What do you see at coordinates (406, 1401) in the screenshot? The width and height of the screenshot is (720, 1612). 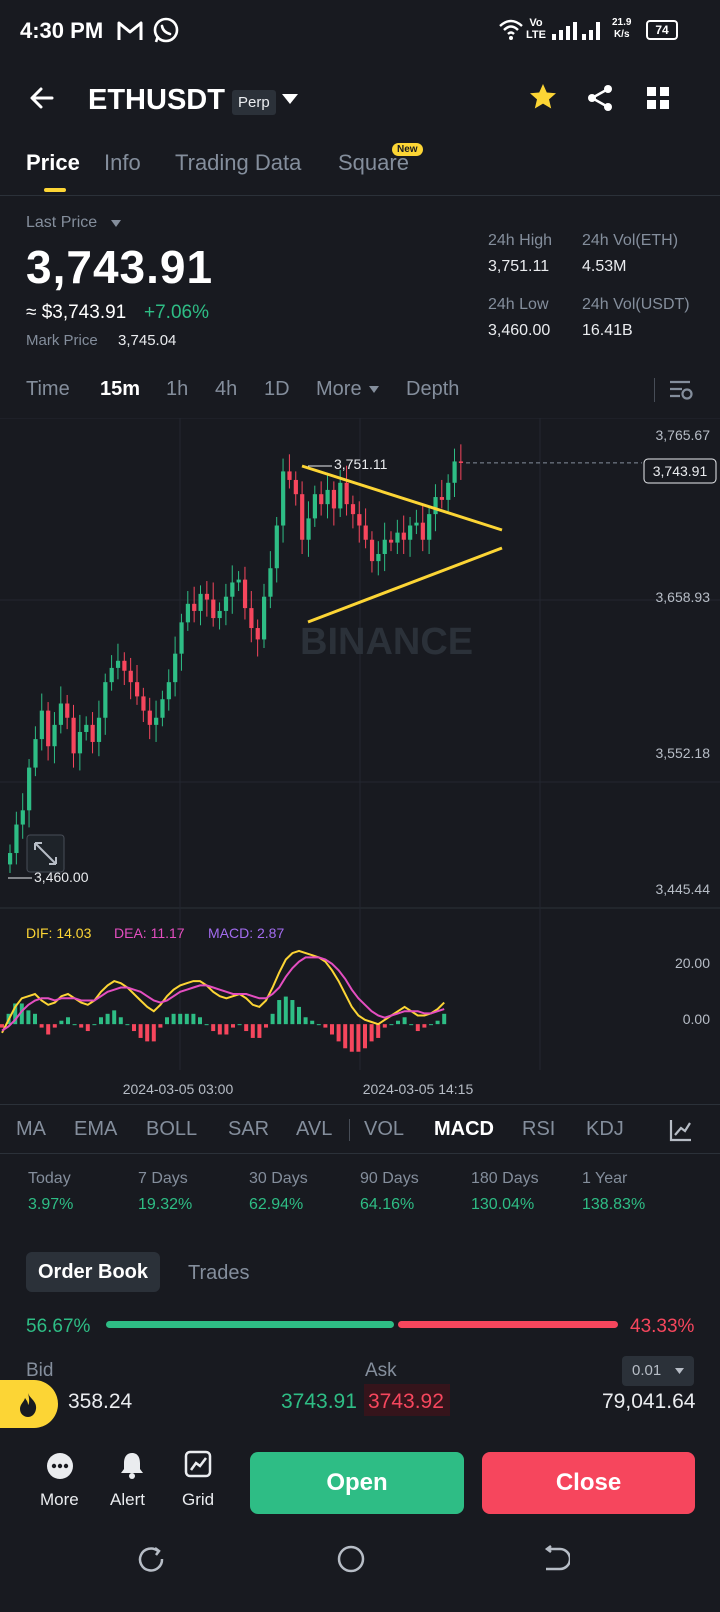 I see `ask-price: 3743.92` at bounding box center [406, 1401].